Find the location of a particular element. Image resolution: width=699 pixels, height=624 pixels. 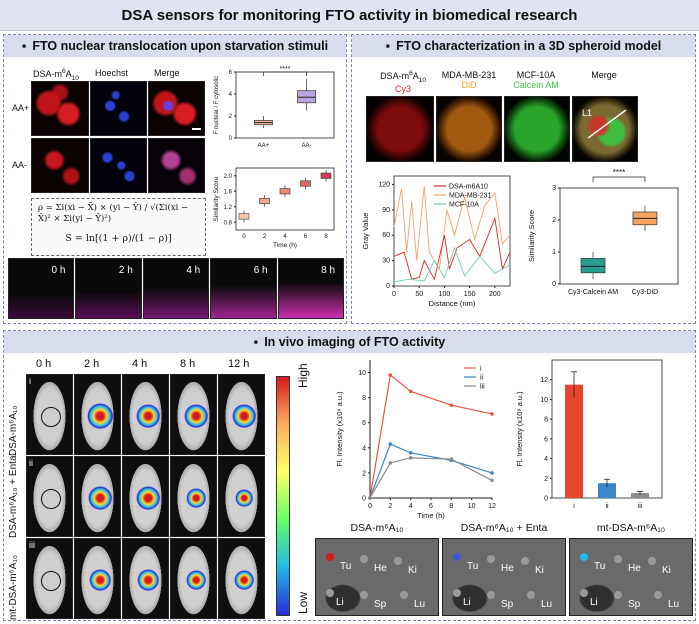

ytick-label: 8 is located at coordinates (546, 420).